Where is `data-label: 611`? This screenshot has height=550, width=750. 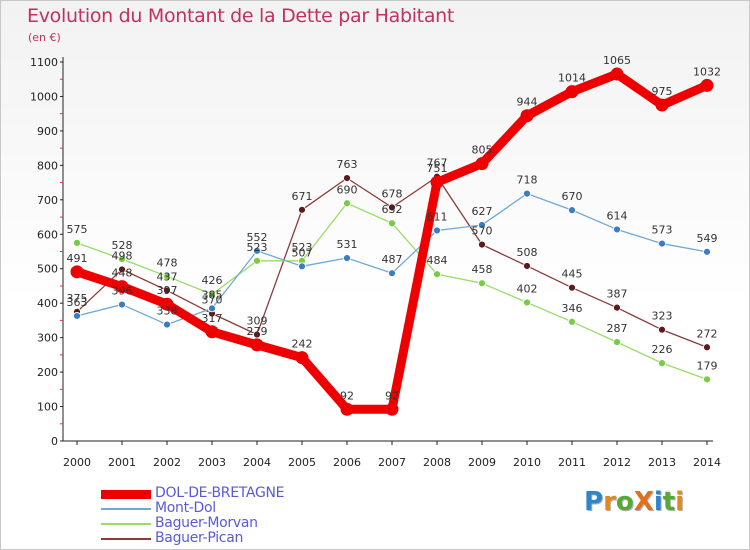
data-label: 611 is located at coordinates (437, 216).